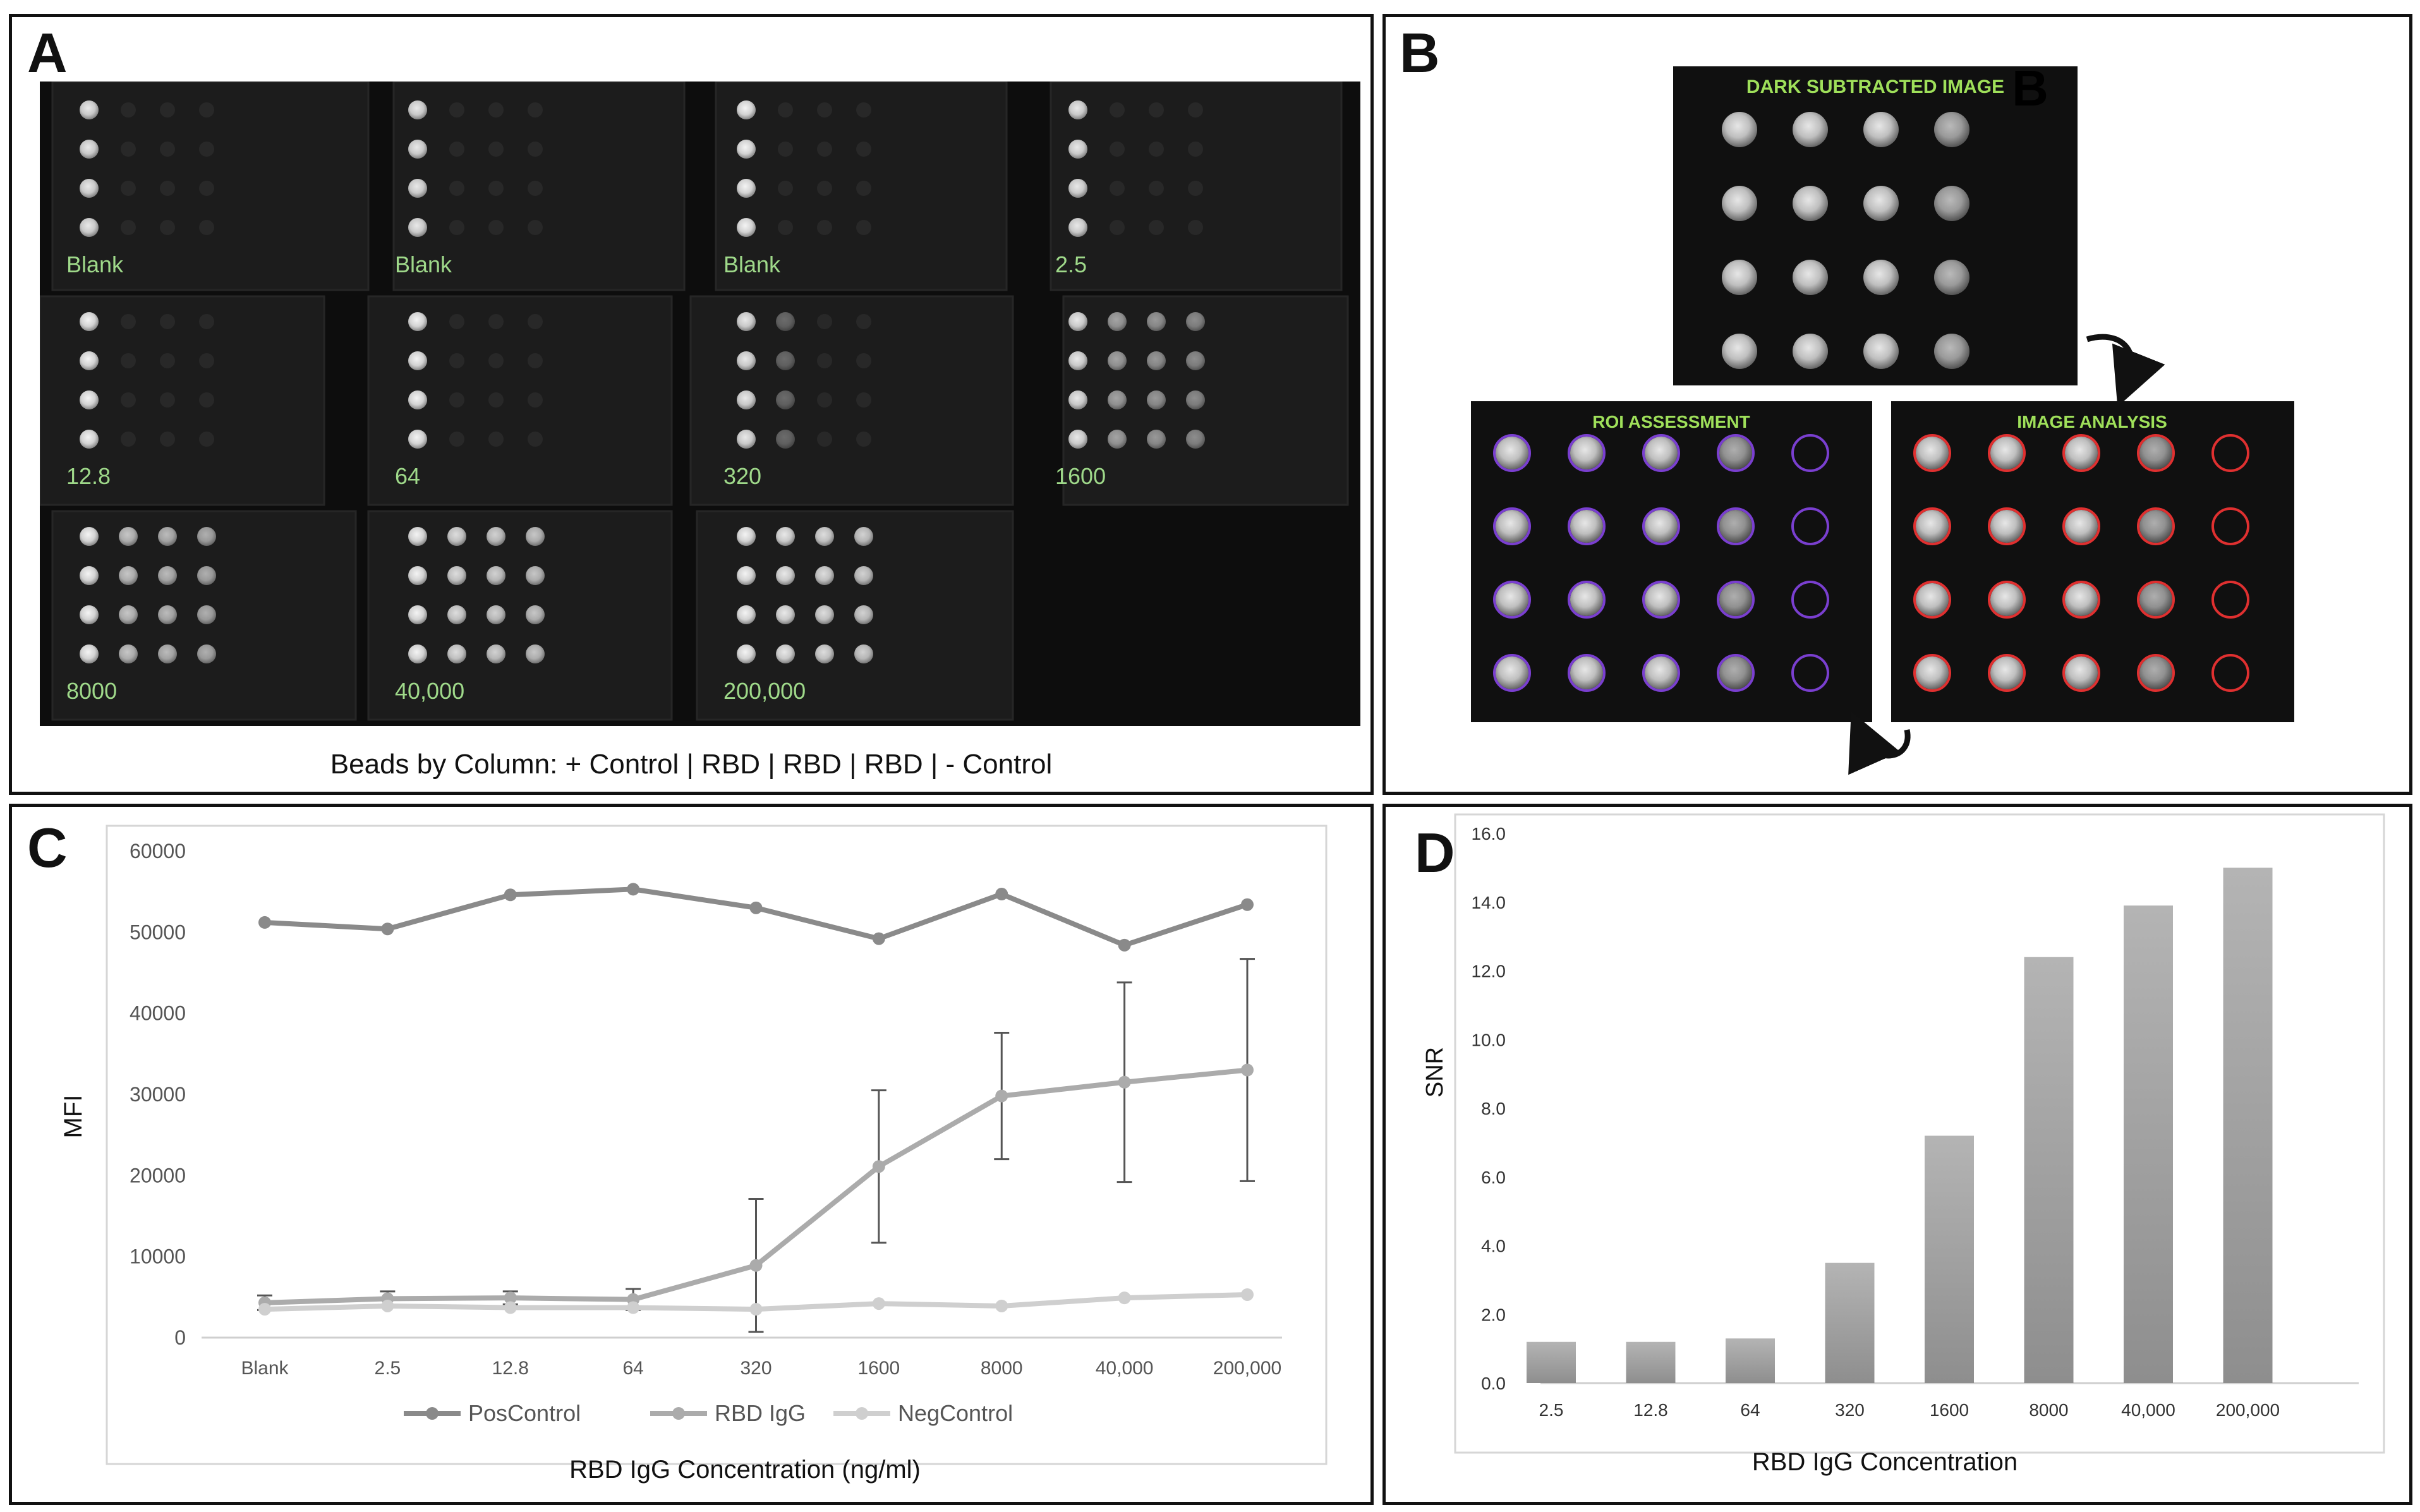 The width and height of the screenshot is (2420, 1512). I want to click on svg-text: RBD IgG, so click(760, 1413).